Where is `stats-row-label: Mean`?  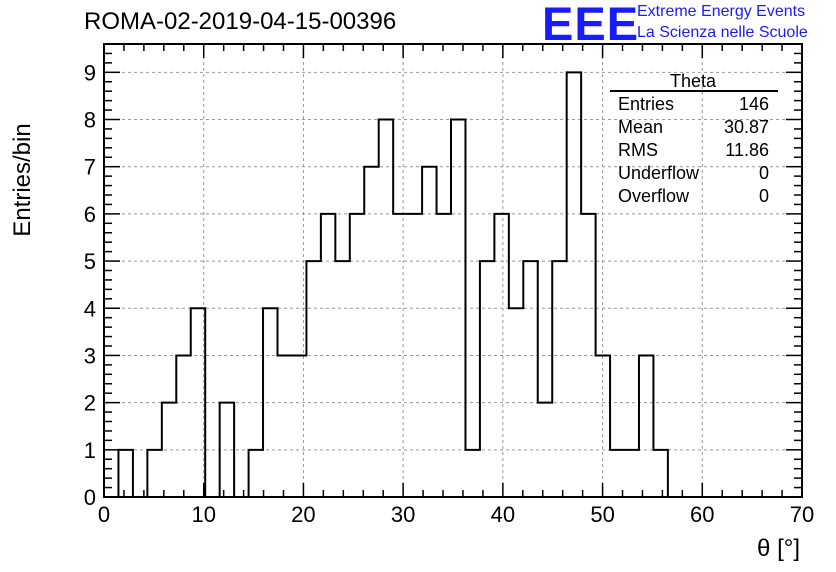
stats-row-label: Mean is located at coordinates (640, 127).